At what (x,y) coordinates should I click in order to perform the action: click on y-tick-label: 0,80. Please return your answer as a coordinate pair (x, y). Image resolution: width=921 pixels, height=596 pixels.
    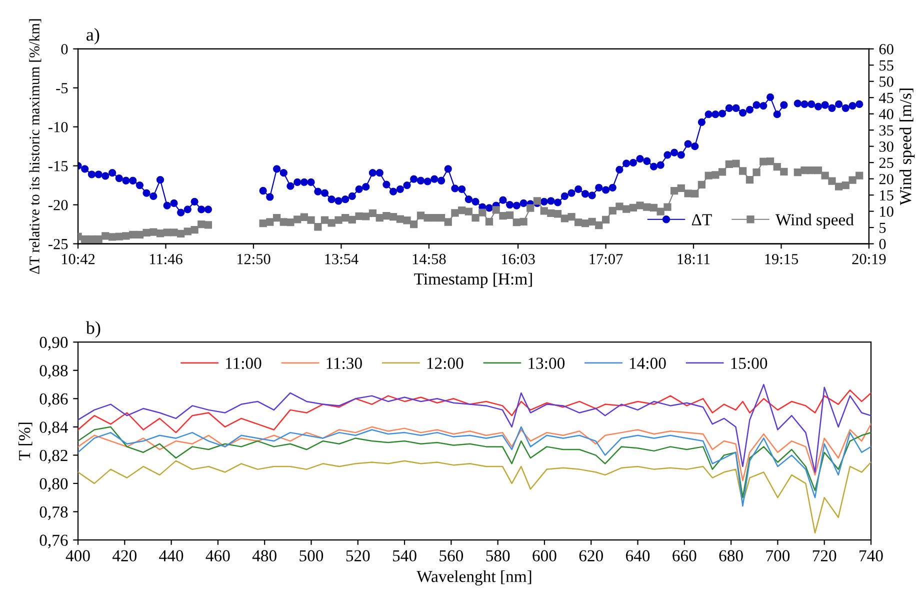
    Looking at the image, I should click on (54, 485).